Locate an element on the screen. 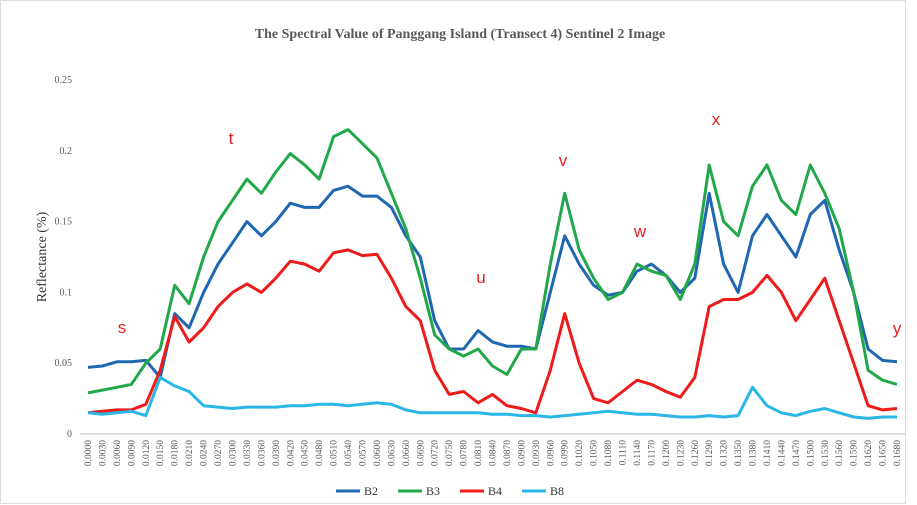 The height and width of the screenshot is (505, 917). x-tick-label: 0.0840 is located at coordinates (494, 453).